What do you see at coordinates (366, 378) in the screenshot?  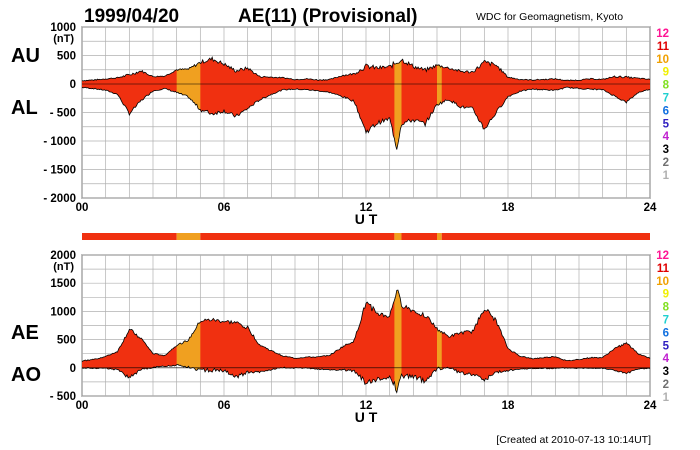 I see `series-line-ao` at bounding box center [366, 378].